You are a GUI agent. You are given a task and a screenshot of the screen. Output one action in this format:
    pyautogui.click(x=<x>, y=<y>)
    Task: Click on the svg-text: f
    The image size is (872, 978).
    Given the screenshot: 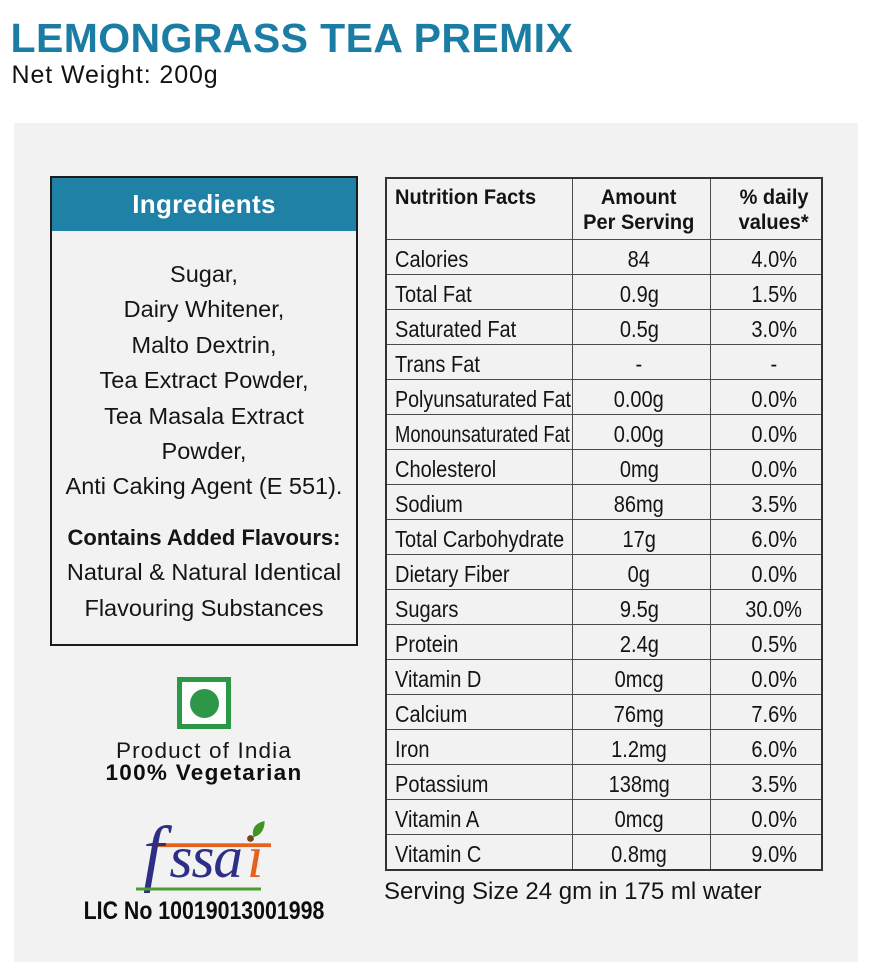 What is the action you would take?
    pyautogui.click(x=158, y=854)
    